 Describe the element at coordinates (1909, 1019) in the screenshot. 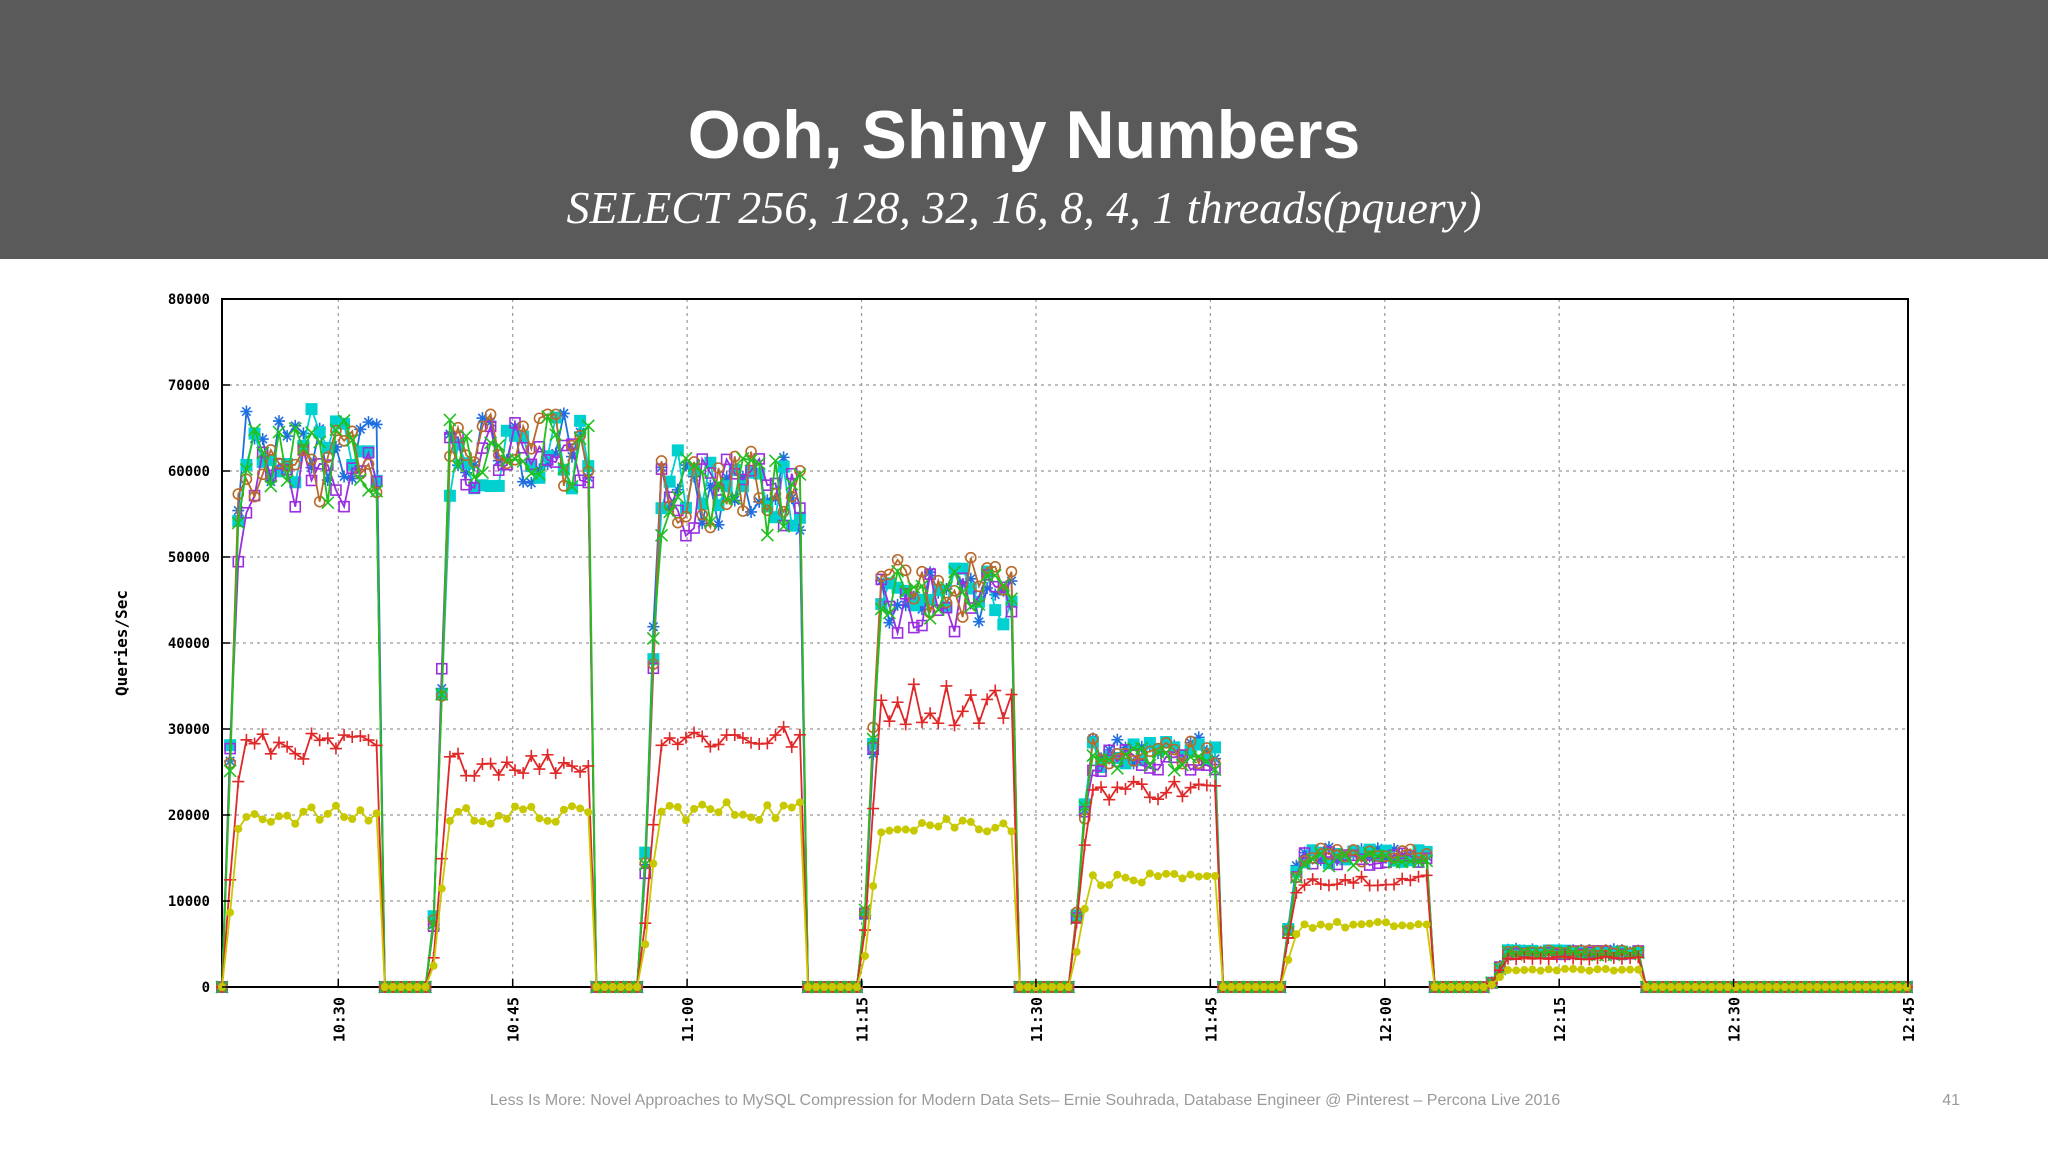

I see `x-tick-label: 12:45` at that location.